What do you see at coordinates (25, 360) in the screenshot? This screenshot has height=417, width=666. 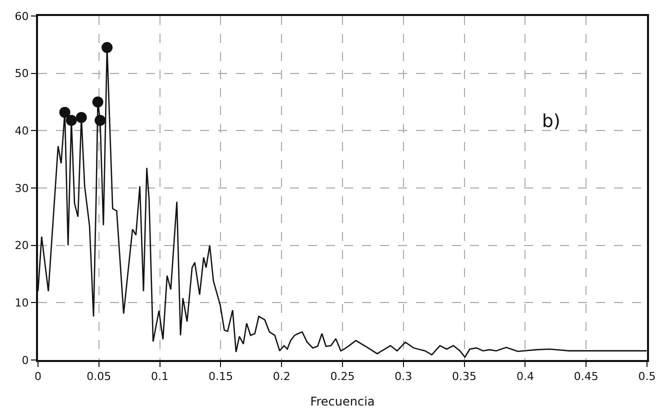 I see `y-tick-label: 0` at bounding box center [25, 360].